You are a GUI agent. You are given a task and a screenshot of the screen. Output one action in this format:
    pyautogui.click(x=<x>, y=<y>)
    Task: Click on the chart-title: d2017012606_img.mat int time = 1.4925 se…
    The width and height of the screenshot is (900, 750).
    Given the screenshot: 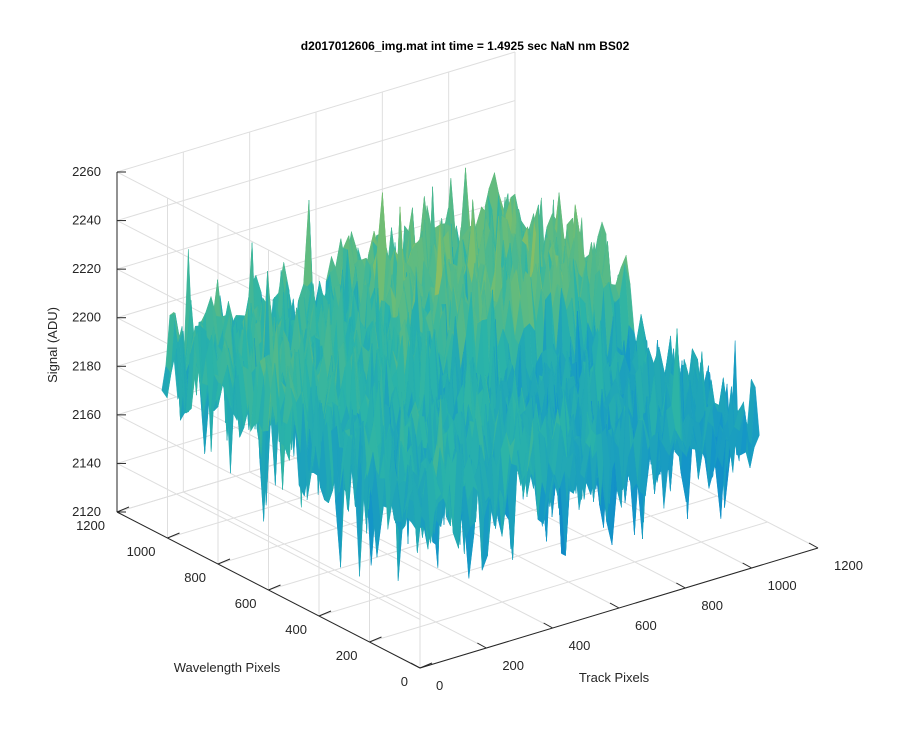 What is the action you would take?
    pyautogui.click(x=465, y=46)
    